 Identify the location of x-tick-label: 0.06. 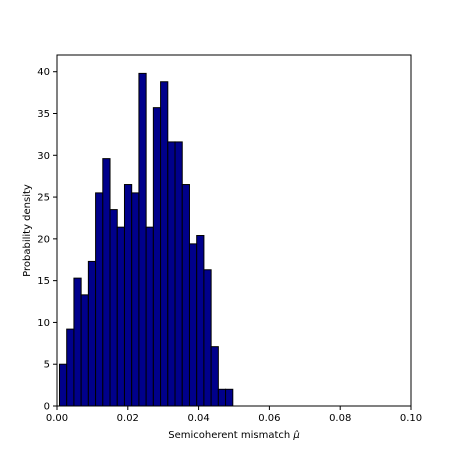
(269, 418).